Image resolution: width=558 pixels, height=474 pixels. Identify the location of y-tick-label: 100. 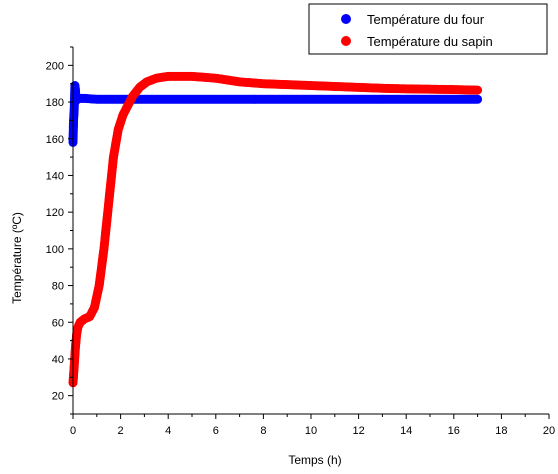
(55, 250).